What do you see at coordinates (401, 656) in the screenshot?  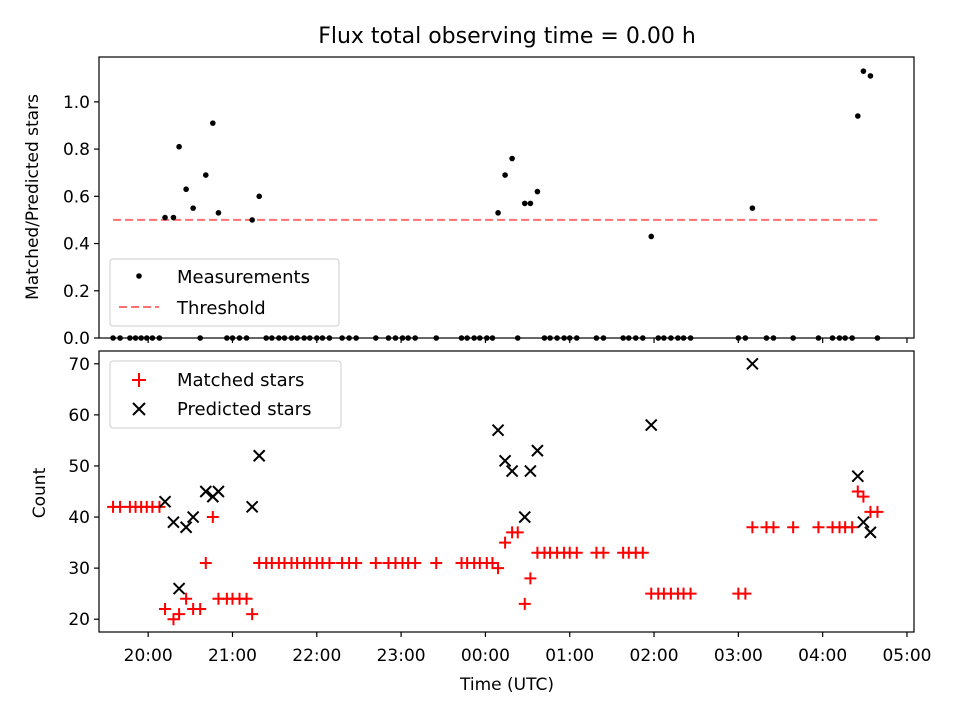 I see `x-tick-label: 23:00` at bounding box center [401, 656].